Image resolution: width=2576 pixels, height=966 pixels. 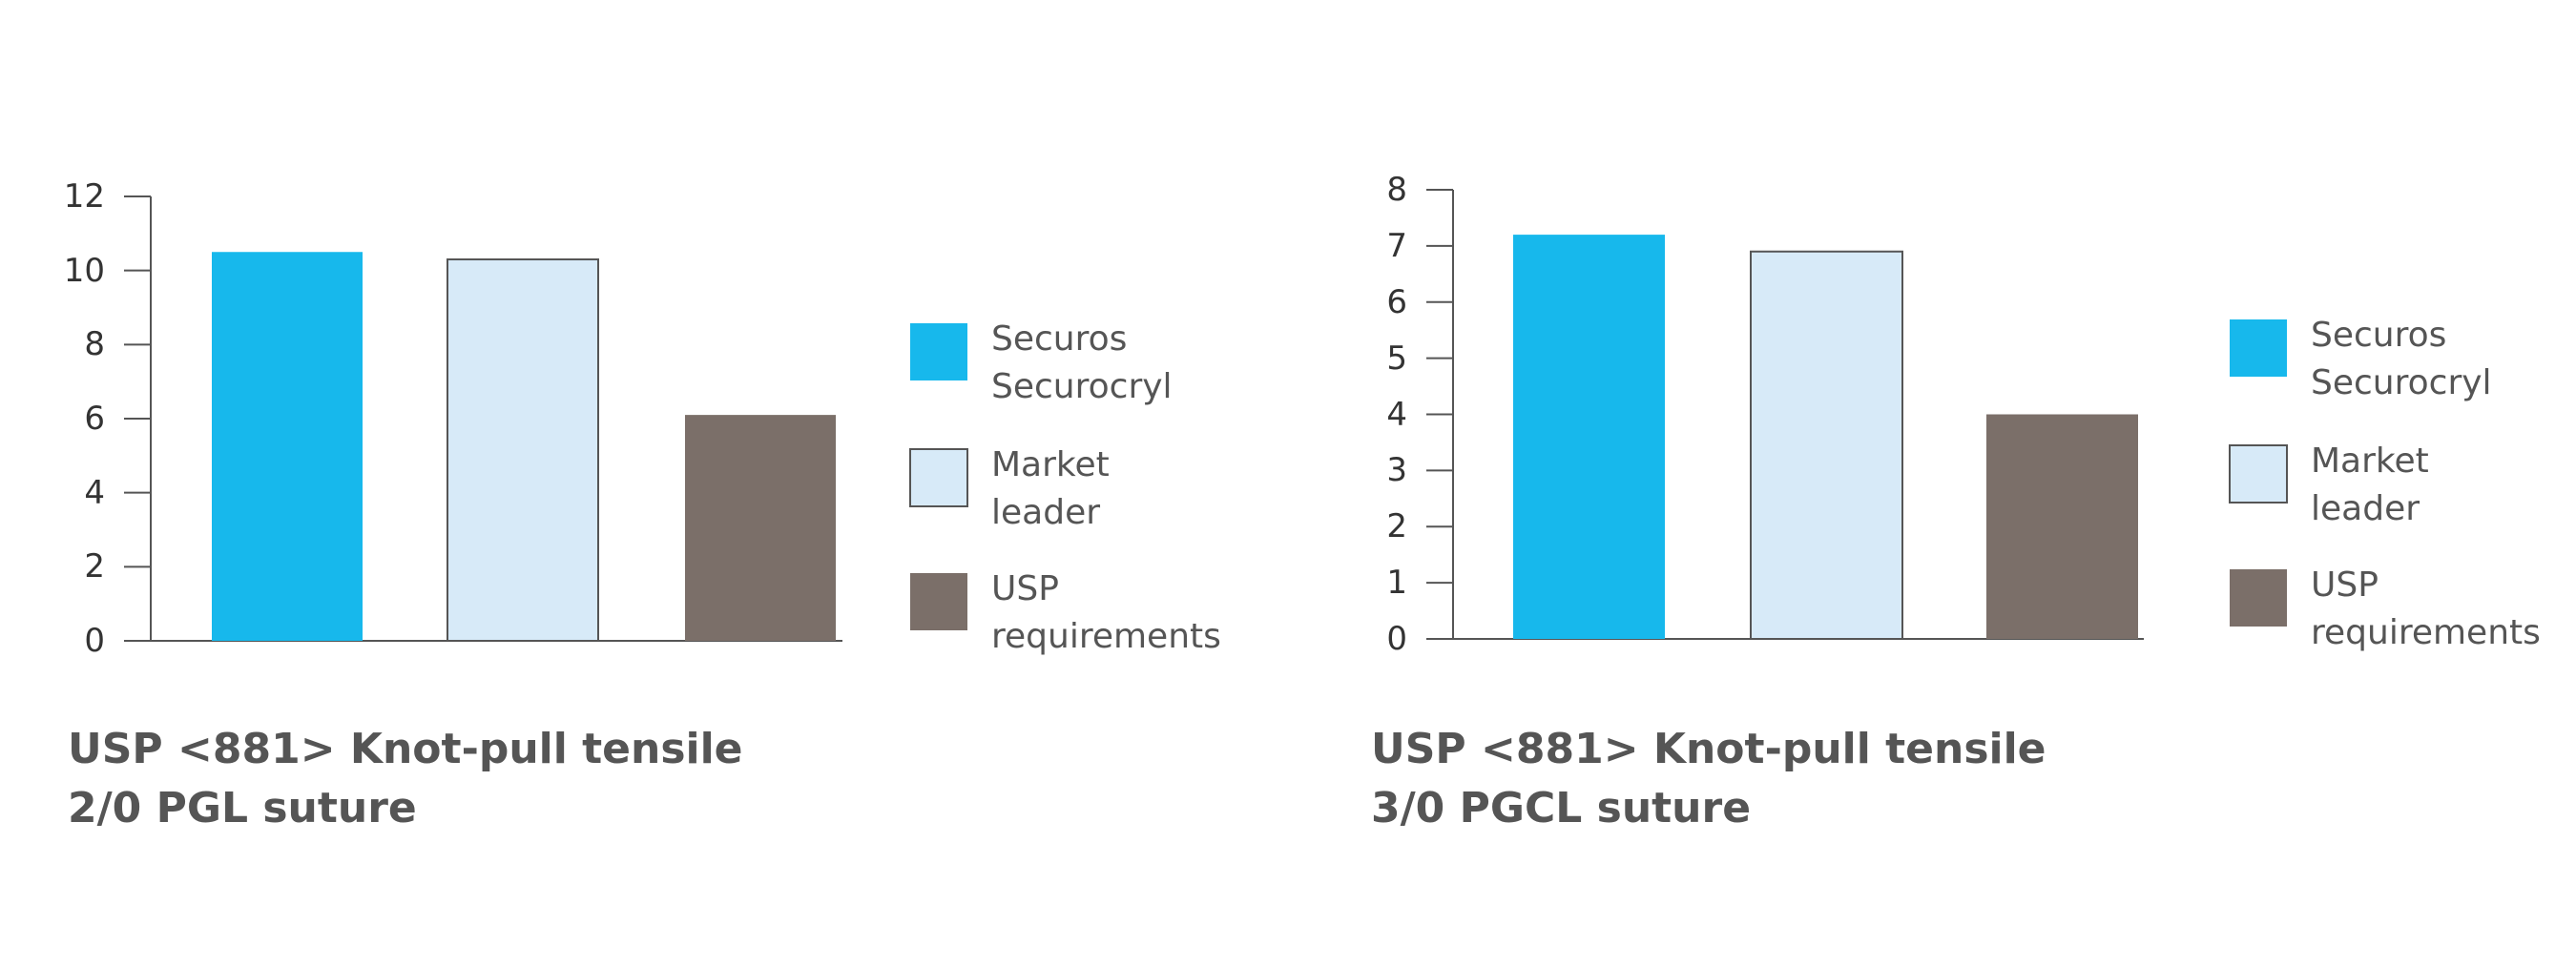 I want to click on y-tick-label: 1, so click(x=1396, y=583).